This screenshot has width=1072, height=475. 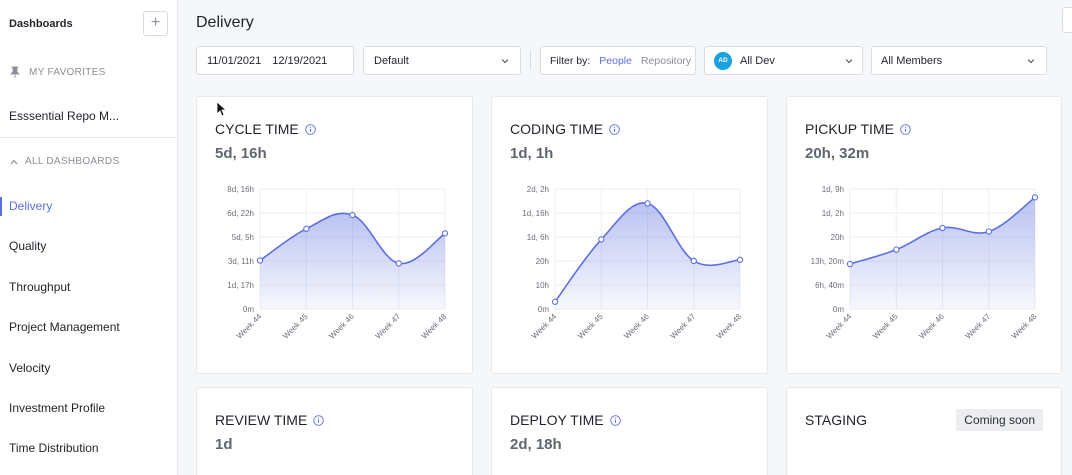 What do you see at coordinates (535, 213) in the screenshot?
I see `y-tick-label: 1d, 16h` at bounding box center [535, 213].